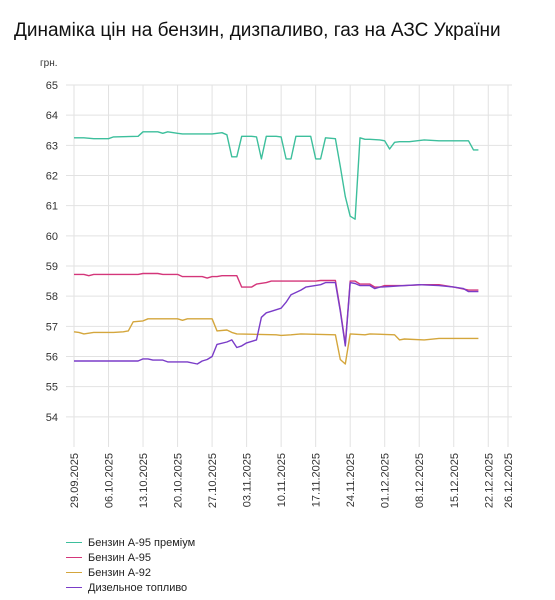  Describe the element at coordinates (52, 297) in the screenshot. I see `y-tick-label: 58` at that location.